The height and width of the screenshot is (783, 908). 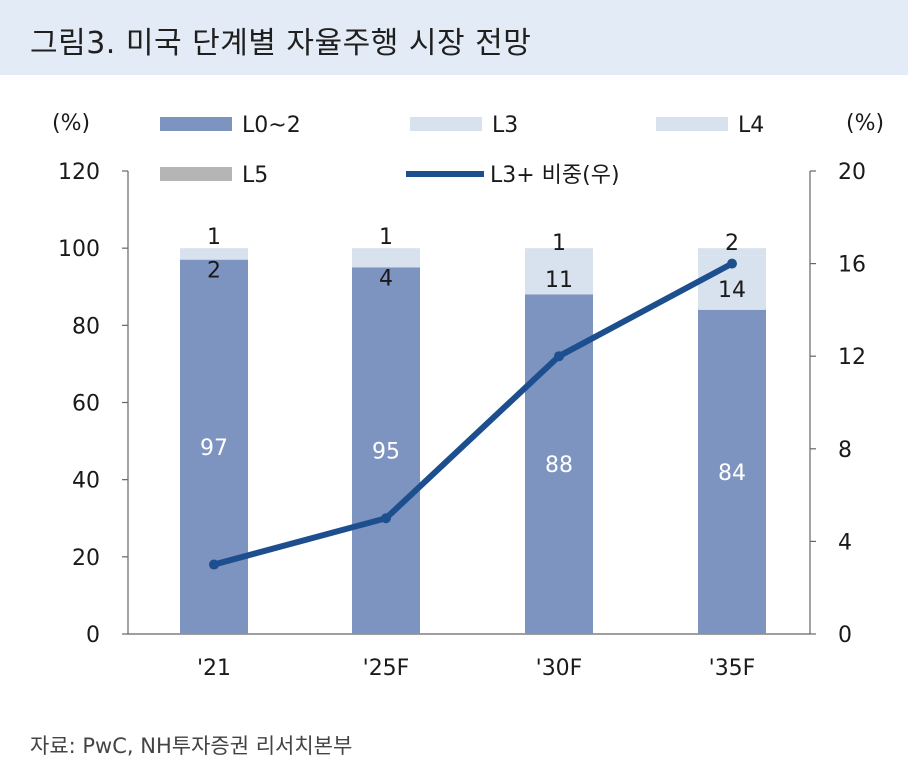 I want to click on legend-l3-swatch, so click(x=446, y=124).